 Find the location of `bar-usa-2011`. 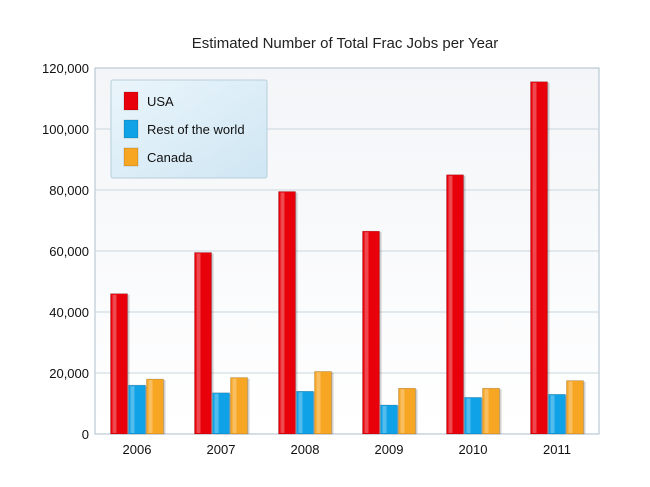

bar-usa-2011 is located at coordinates (539, 258).